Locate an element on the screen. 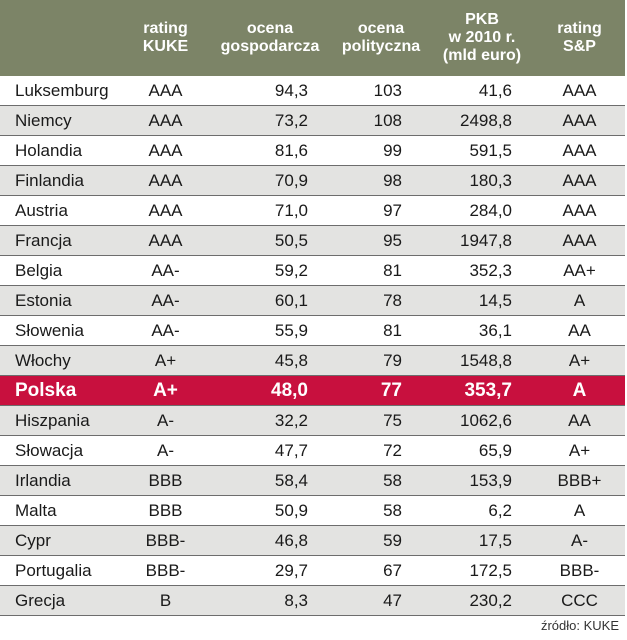 This screenshot has height=640, width=627. table-row: Portugalia BBB- 29,7 67 172,5 BBB- is located at coordinates (312, 570).